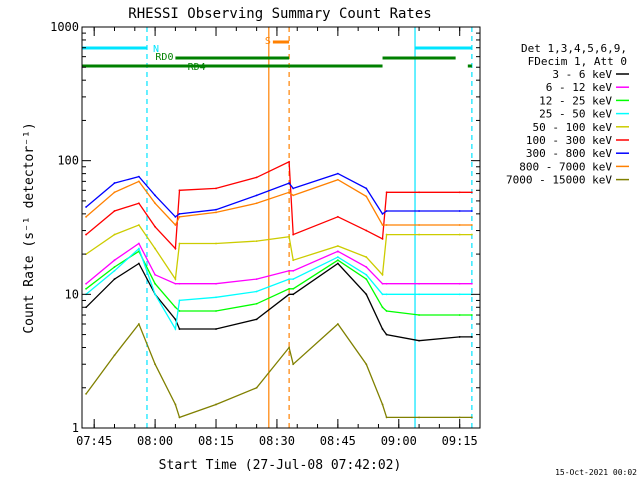 This screenshot has height=480, width=640. I want to click on x-tick-label: 08:00, so click(155, 441).